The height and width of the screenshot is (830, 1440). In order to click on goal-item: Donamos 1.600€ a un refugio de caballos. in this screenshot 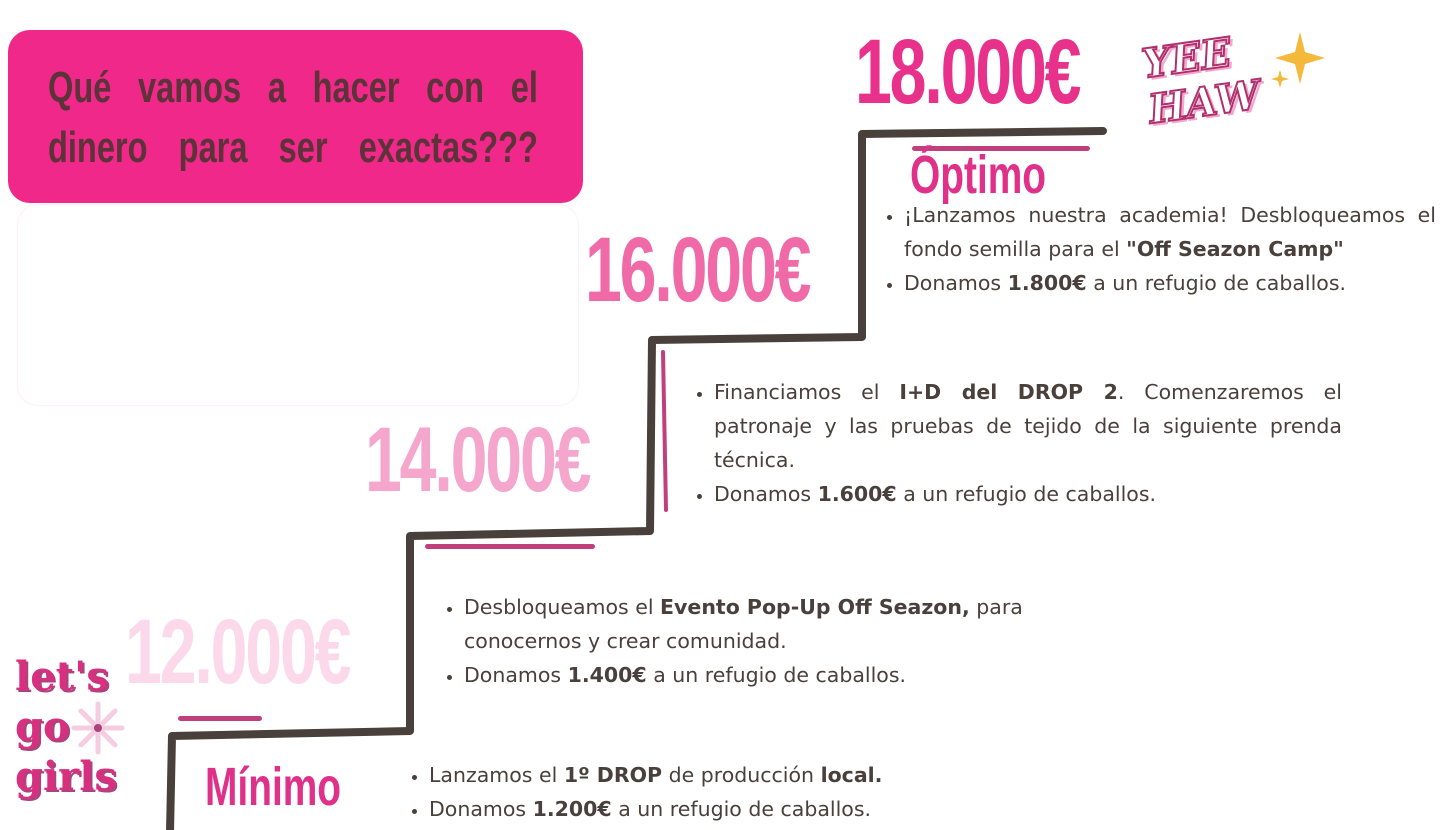, I will do `click(1028, 494)`.